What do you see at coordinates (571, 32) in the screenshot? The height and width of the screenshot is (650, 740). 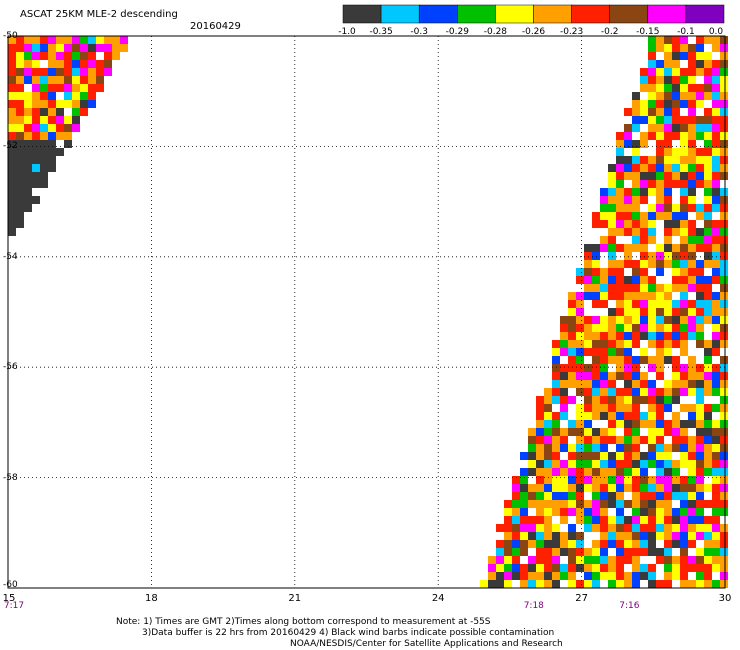 I see `colorbar-label: -0.23` at bounding box center [571, 32].